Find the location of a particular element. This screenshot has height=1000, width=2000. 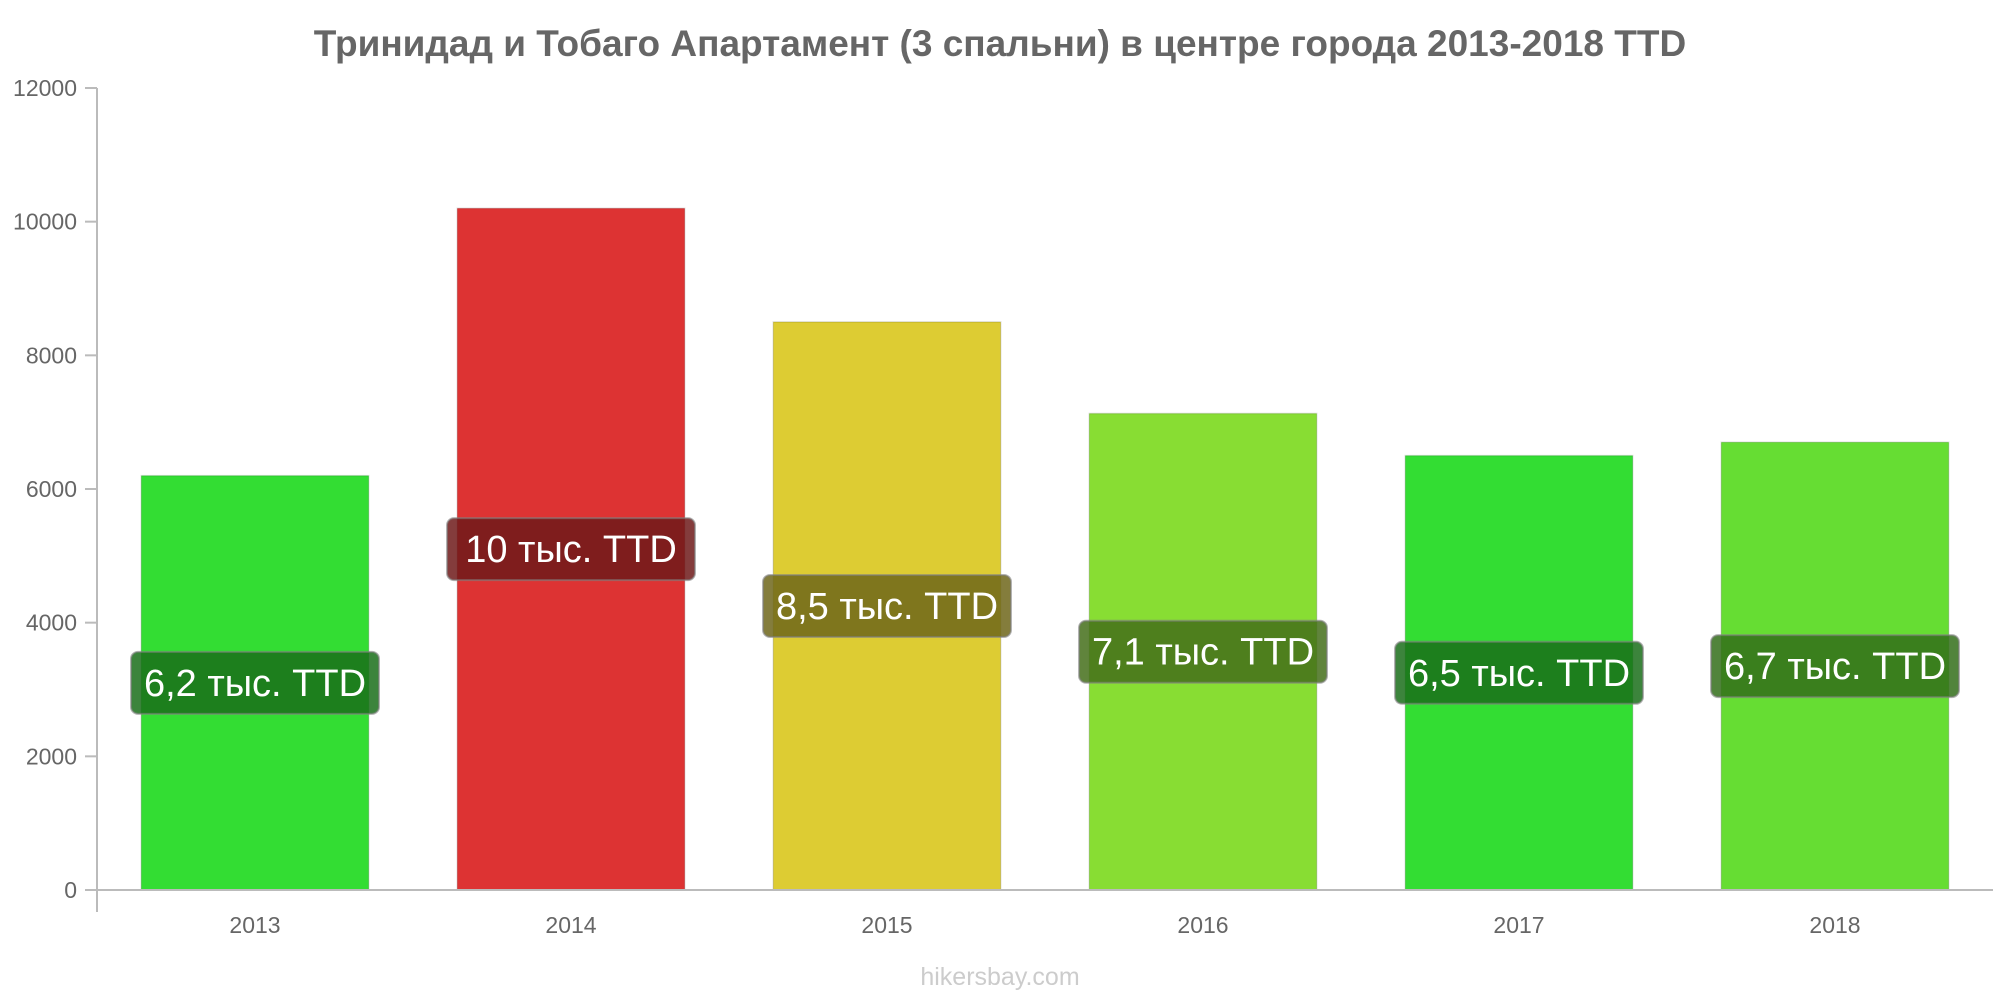

x-tick-label-2018: 2018 is located at coordinates (1834, 925).